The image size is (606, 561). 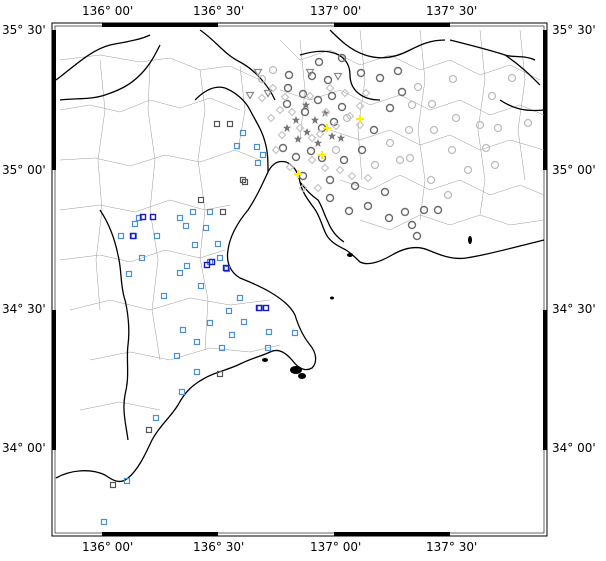 What do you see at coordinates (336, 11) in the screenshot?
I see `lon-label-top-3: 137° 00'` at bounding box center [336, 11].